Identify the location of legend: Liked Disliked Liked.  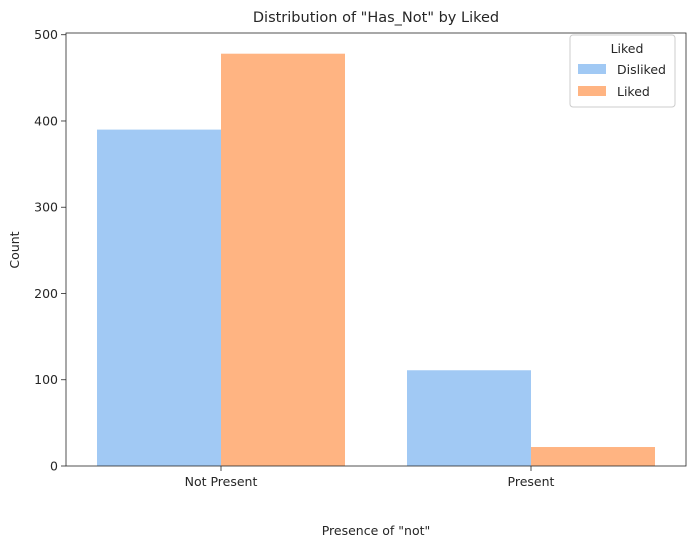
(622, 71).